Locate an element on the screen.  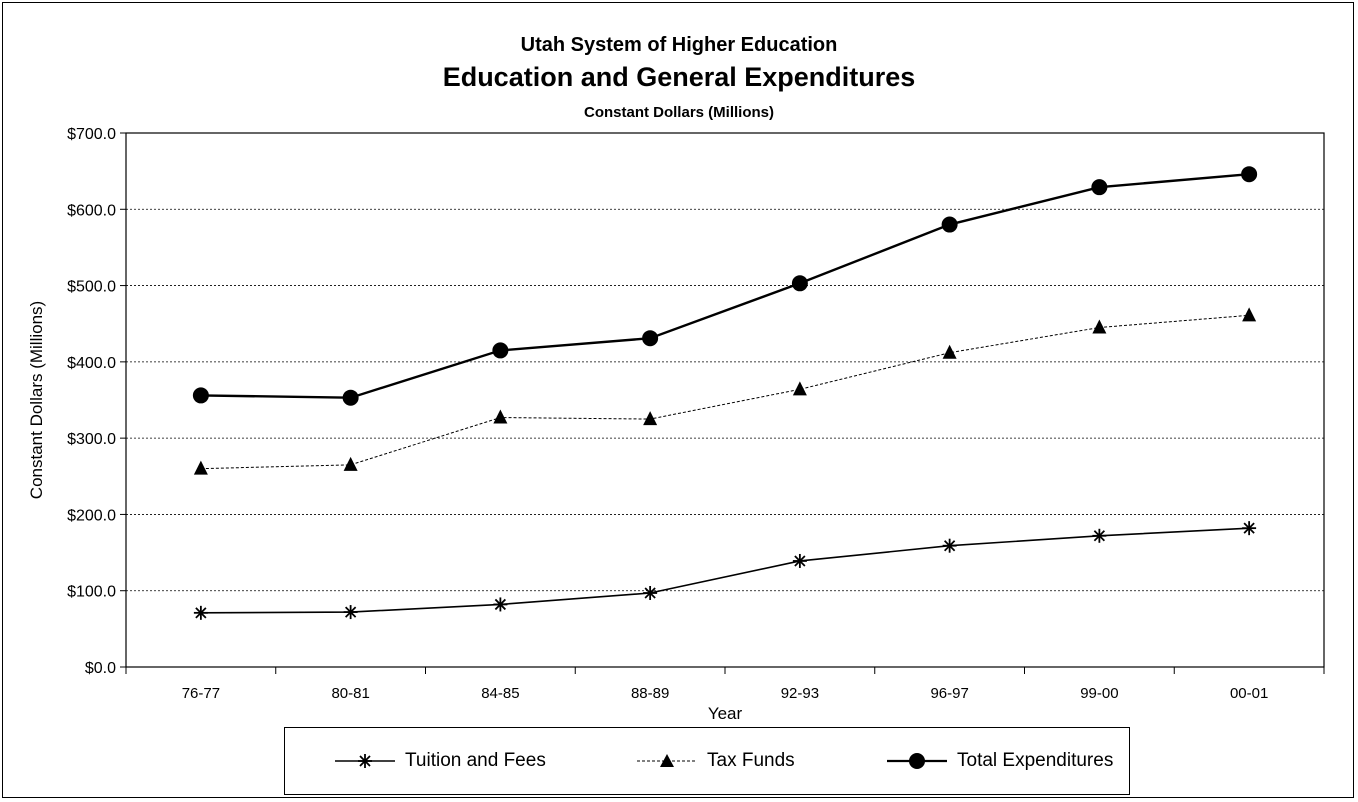
y-tick-label: $200.0 is located at coordinates (91, 515).